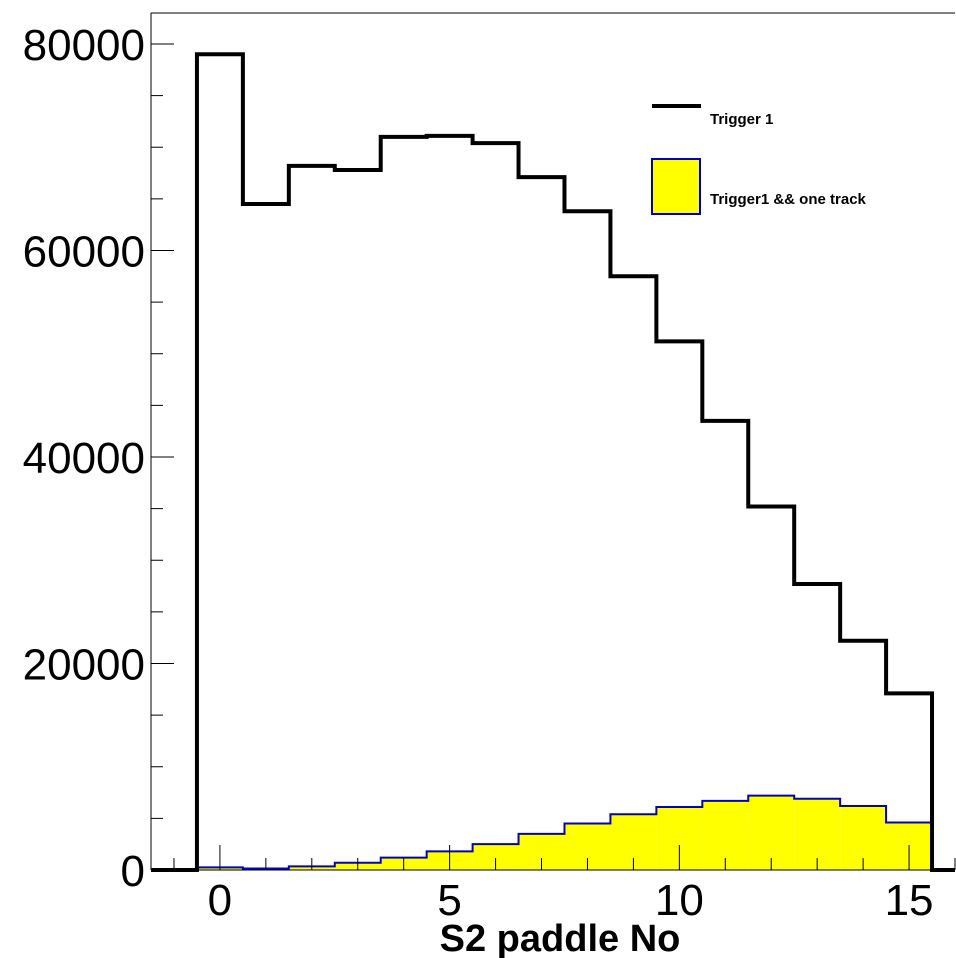  I want to click on series-outline-trigger1-one-track, so click(553, 832).